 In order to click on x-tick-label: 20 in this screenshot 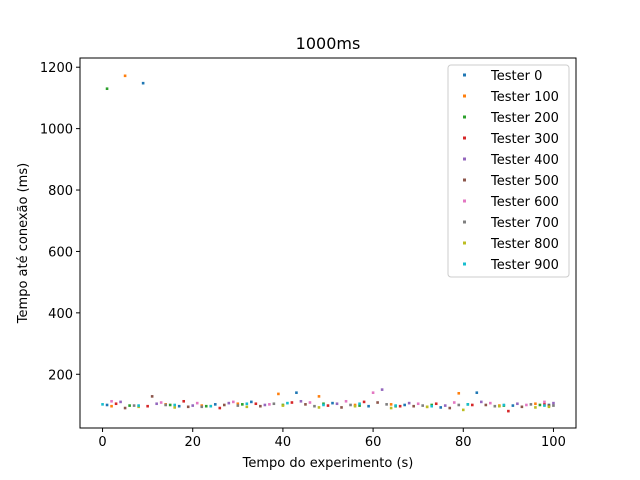, I will do `click(192, 442)`.